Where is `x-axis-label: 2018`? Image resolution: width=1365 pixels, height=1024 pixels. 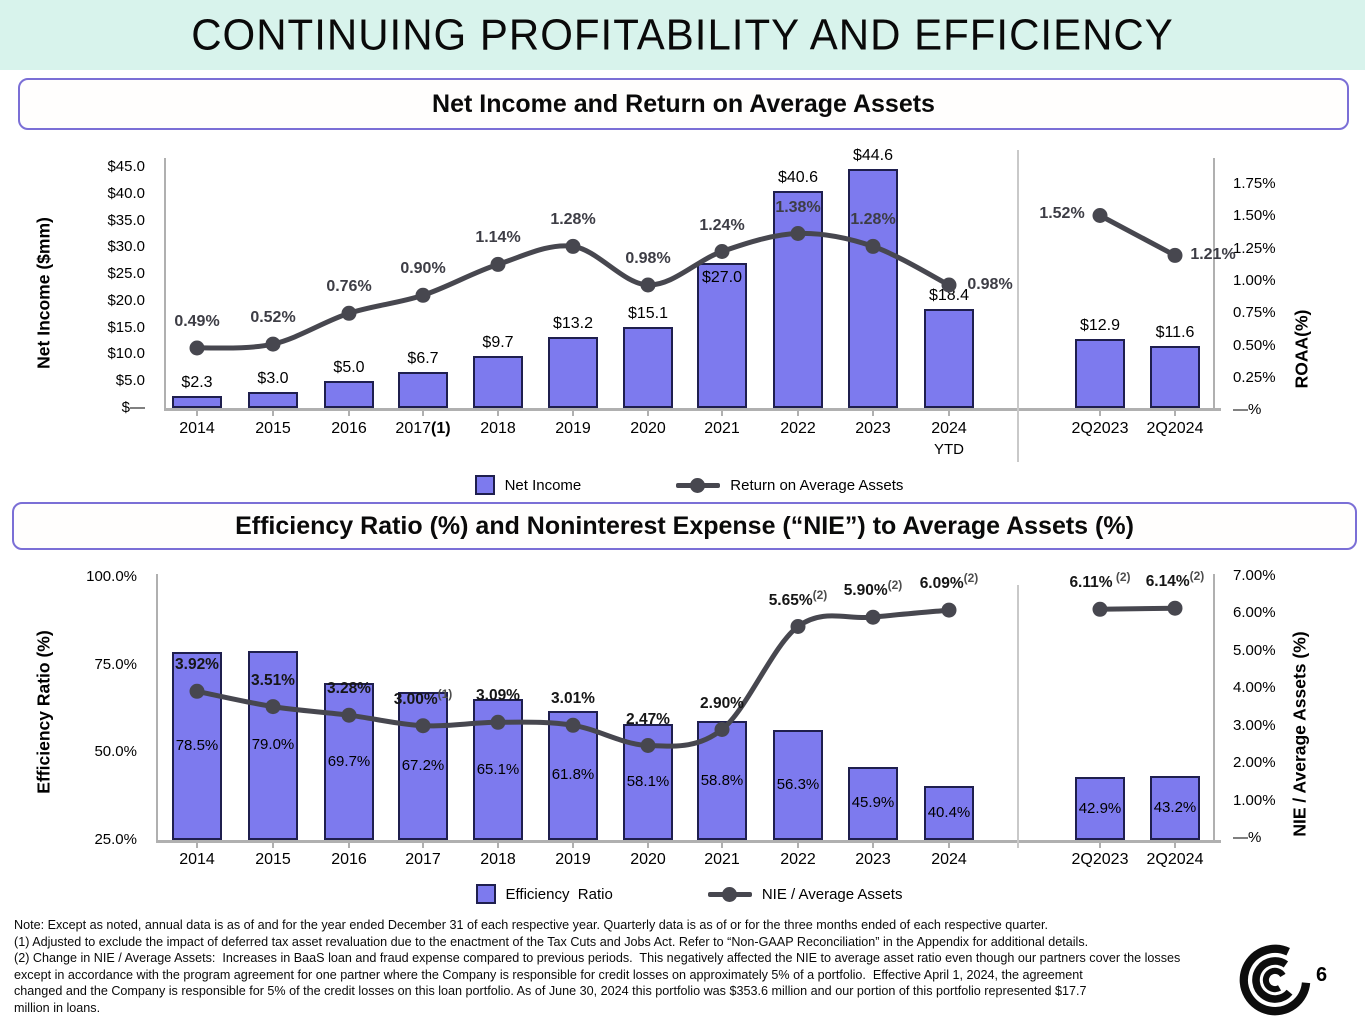 x-axis-label: 2018 is located at coordinates (498, 859).